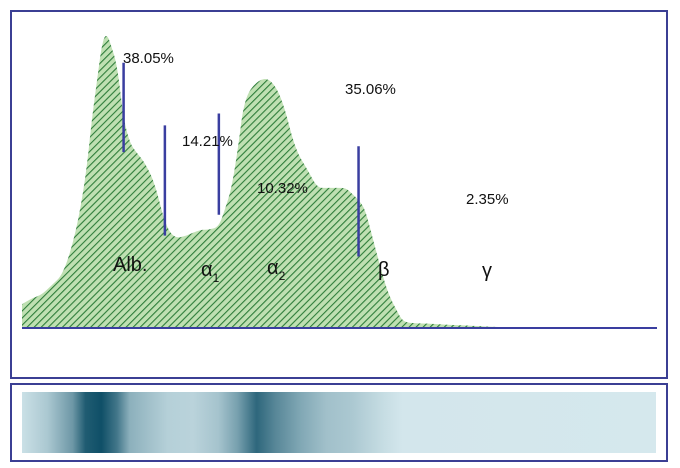 Image resolution: width=680 pixels, height=468 pixels. Describe the element at coordinates (210, 272) in the screenshot. I see `alpha1-label: α1` at that location.